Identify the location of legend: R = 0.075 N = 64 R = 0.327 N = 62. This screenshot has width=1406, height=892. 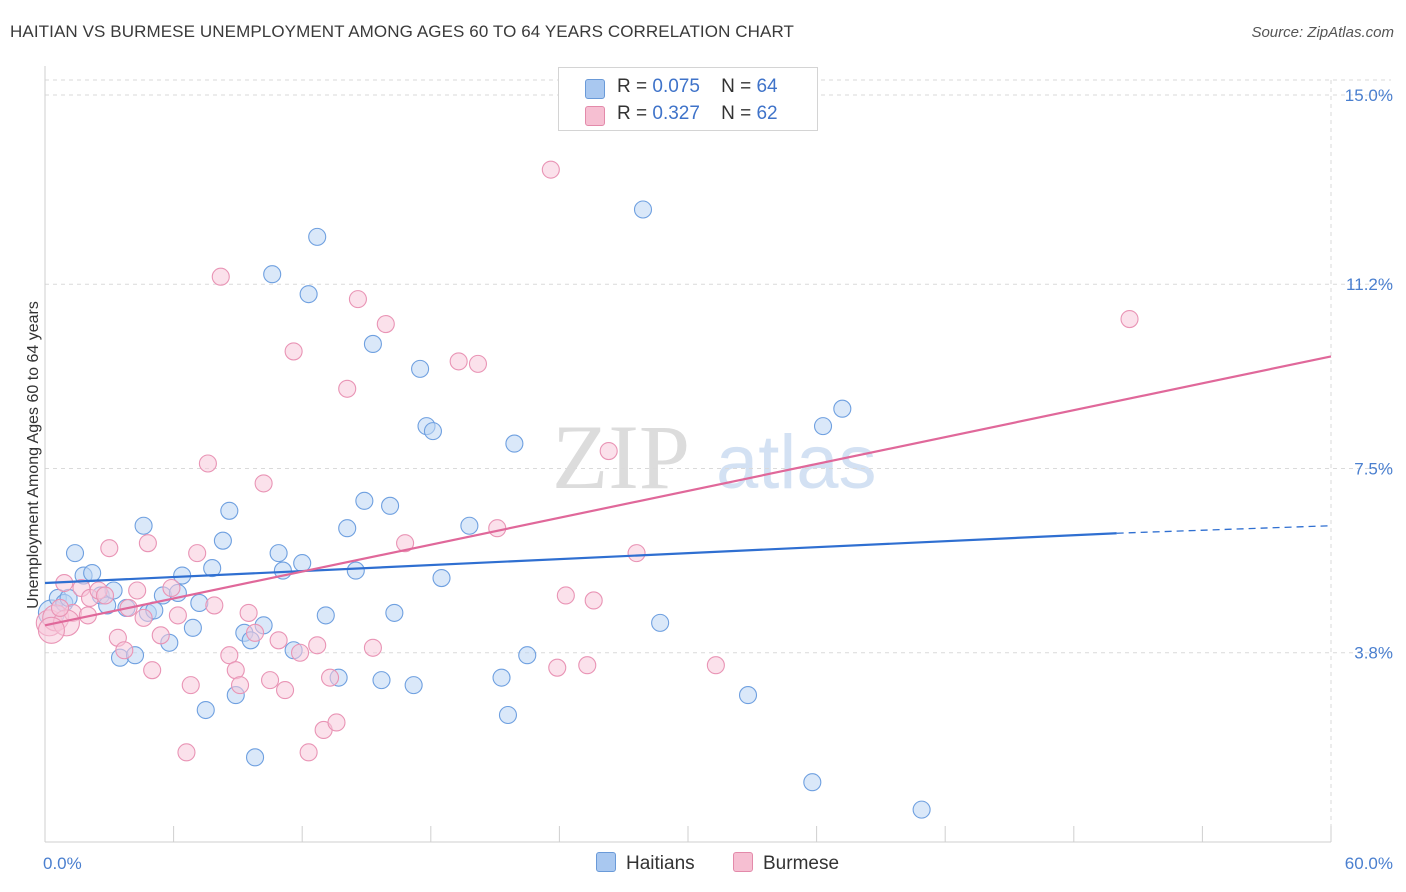
(688, 99).